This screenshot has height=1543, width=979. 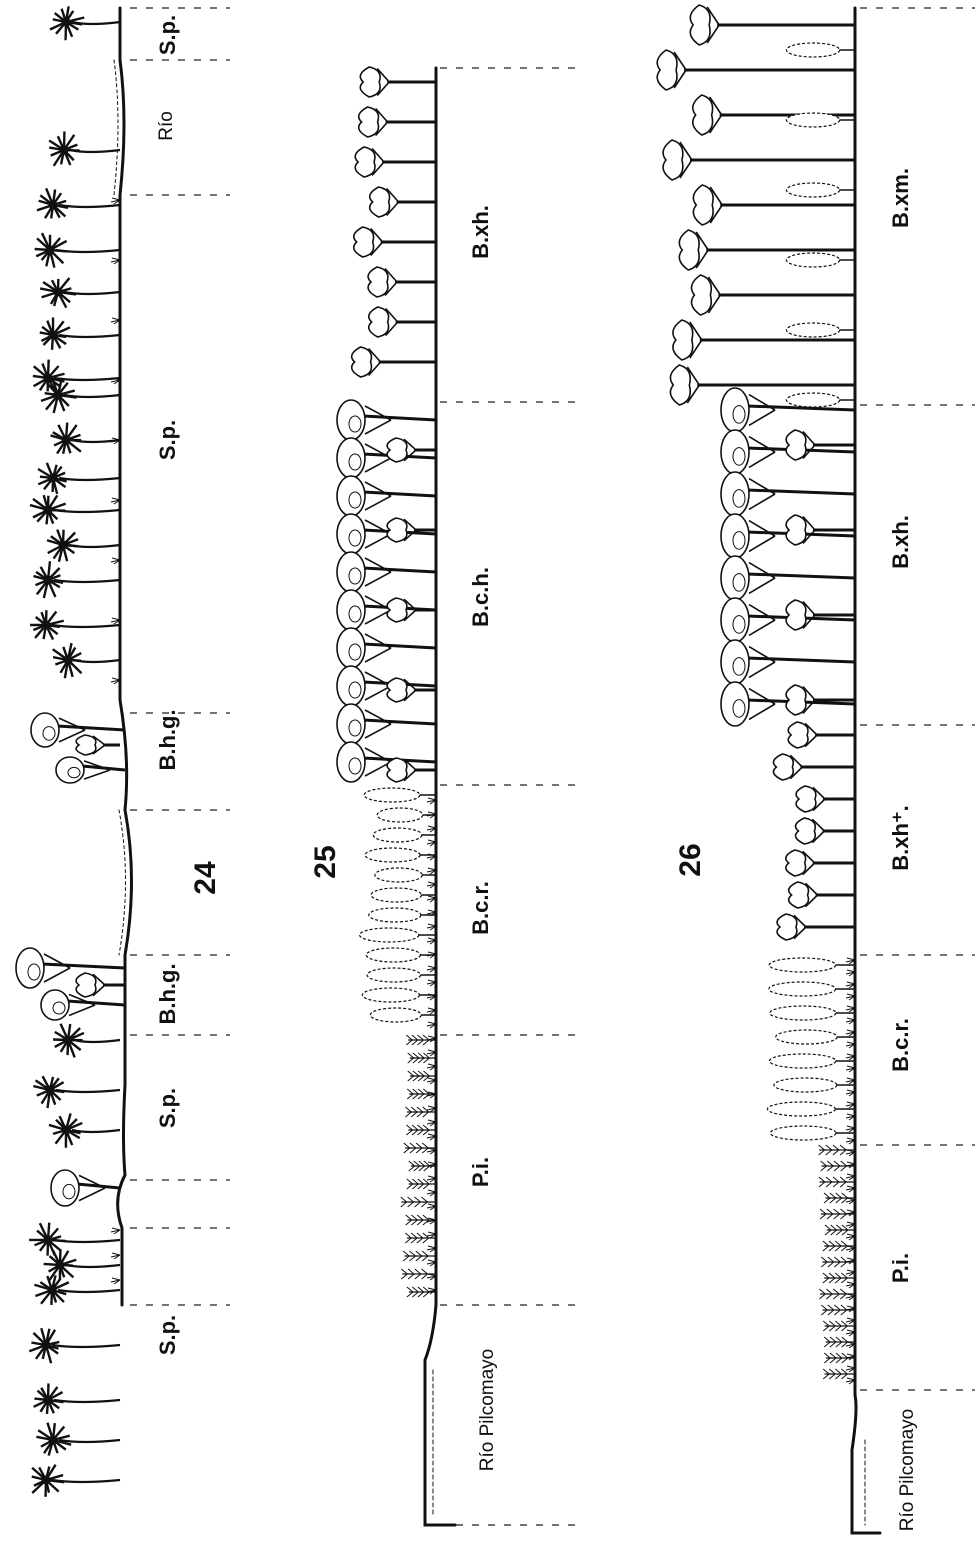 I want to click on zone-label-24-6: S.p., so click(x=167, y=35).